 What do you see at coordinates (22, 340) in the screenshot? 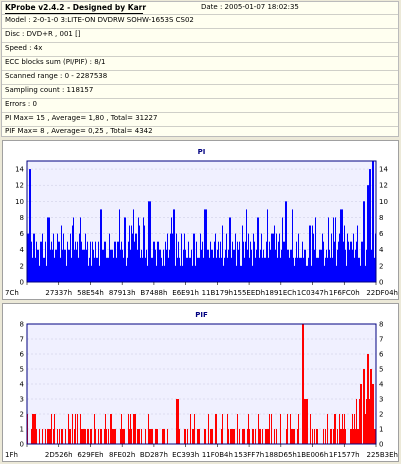
I see `pif-ytick-left: 7` at bounding box center [22, 340].